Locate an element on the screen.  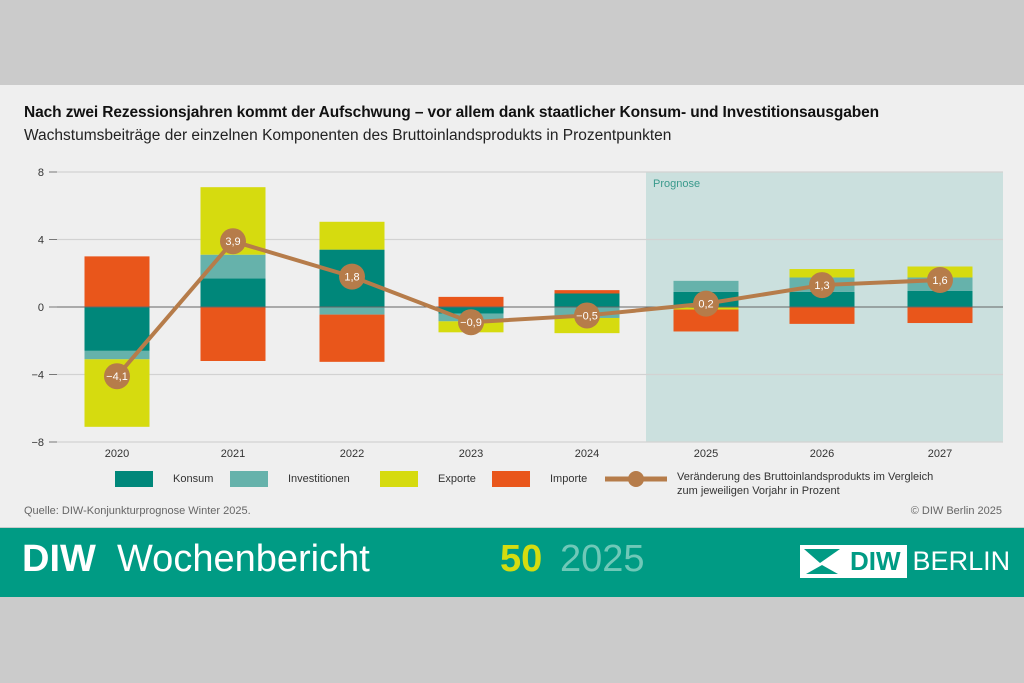
bar-konsum-2026 is located at coordinates (822, 299).